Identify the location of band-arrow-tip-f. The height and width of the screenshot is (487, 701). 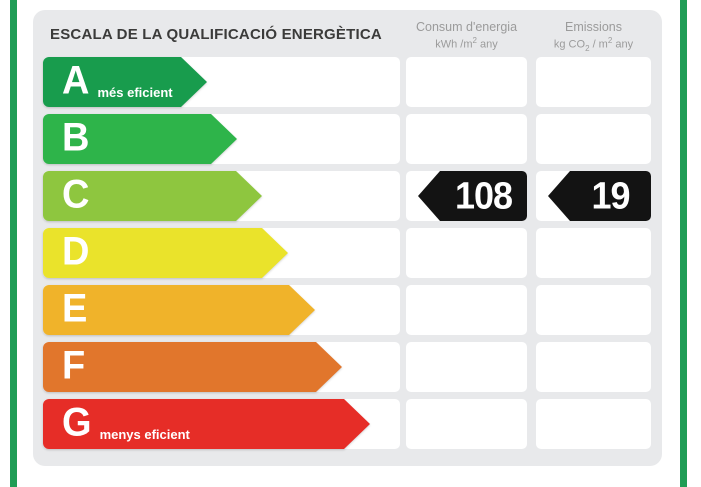
(329, 367).